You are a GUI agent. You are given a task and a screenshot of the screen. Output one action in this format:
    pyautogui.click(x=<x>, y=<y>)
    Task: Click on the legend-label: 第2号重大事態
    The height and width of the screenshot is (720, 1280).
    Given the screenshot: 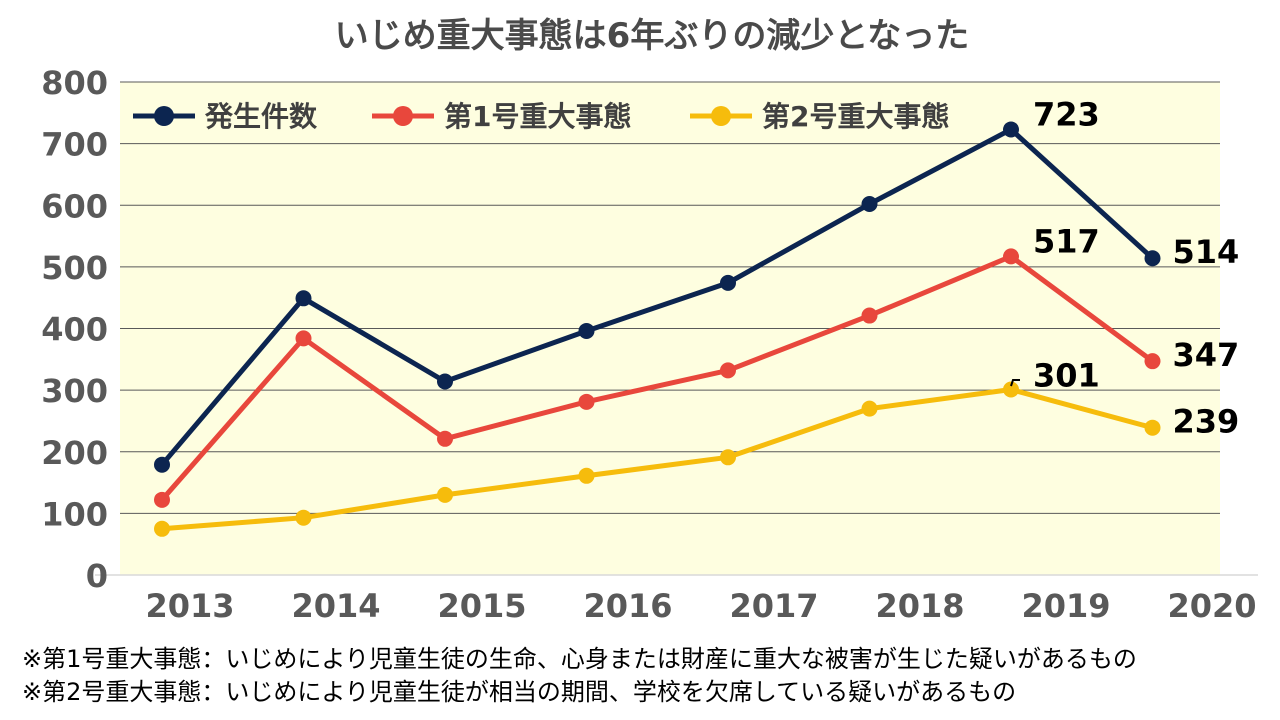 What is the action you would take?
    pyautogui.click(x=855, y=116)
    